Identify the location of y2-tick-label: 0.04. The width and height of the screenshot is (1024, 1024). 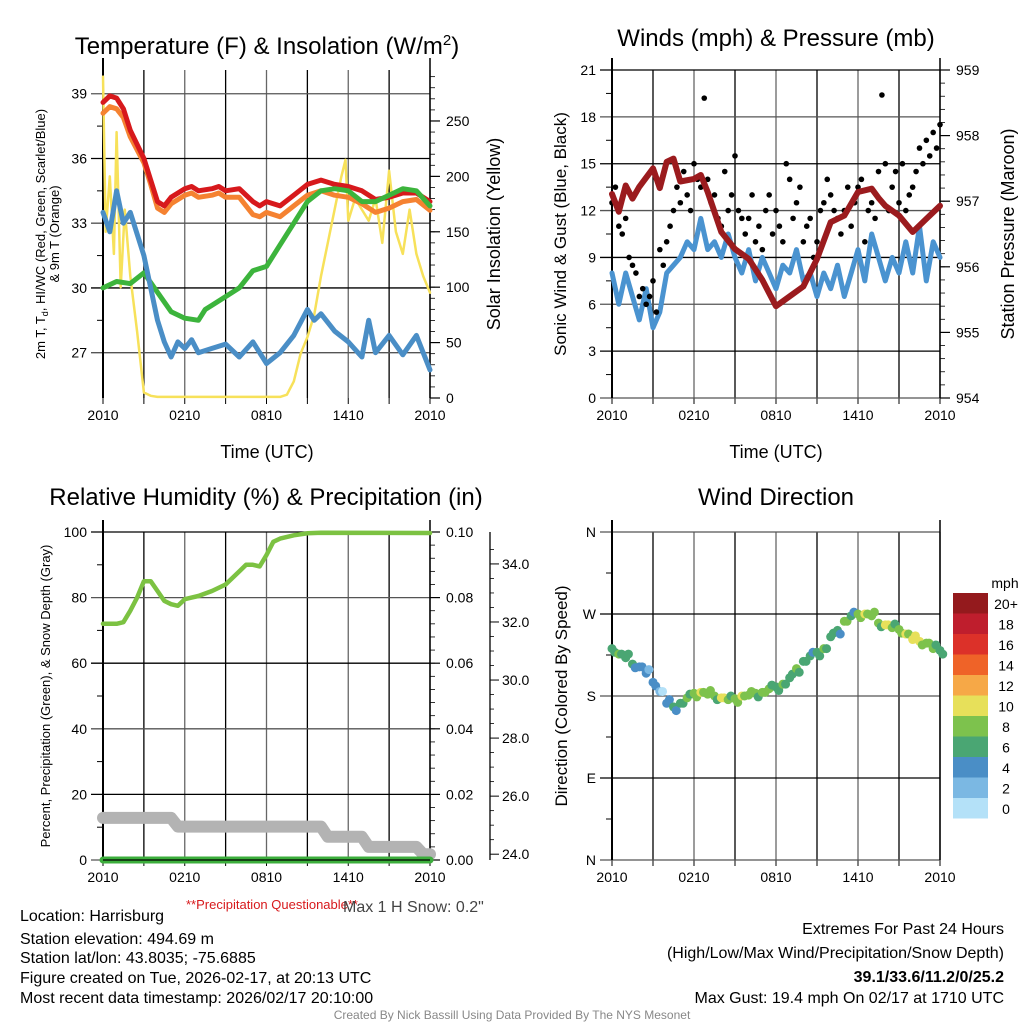
(459, 729).